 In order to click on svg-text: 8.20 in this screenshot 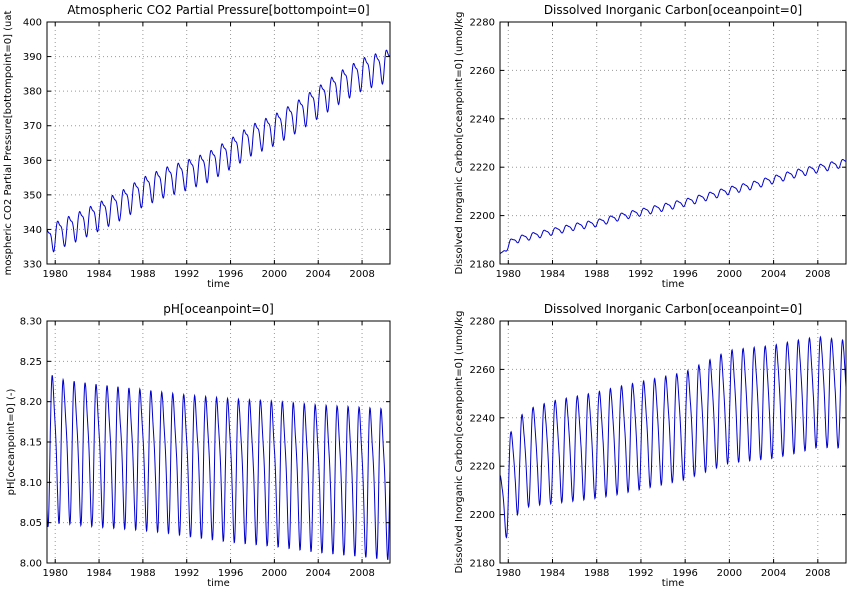, I will do `click(31, 402)`.